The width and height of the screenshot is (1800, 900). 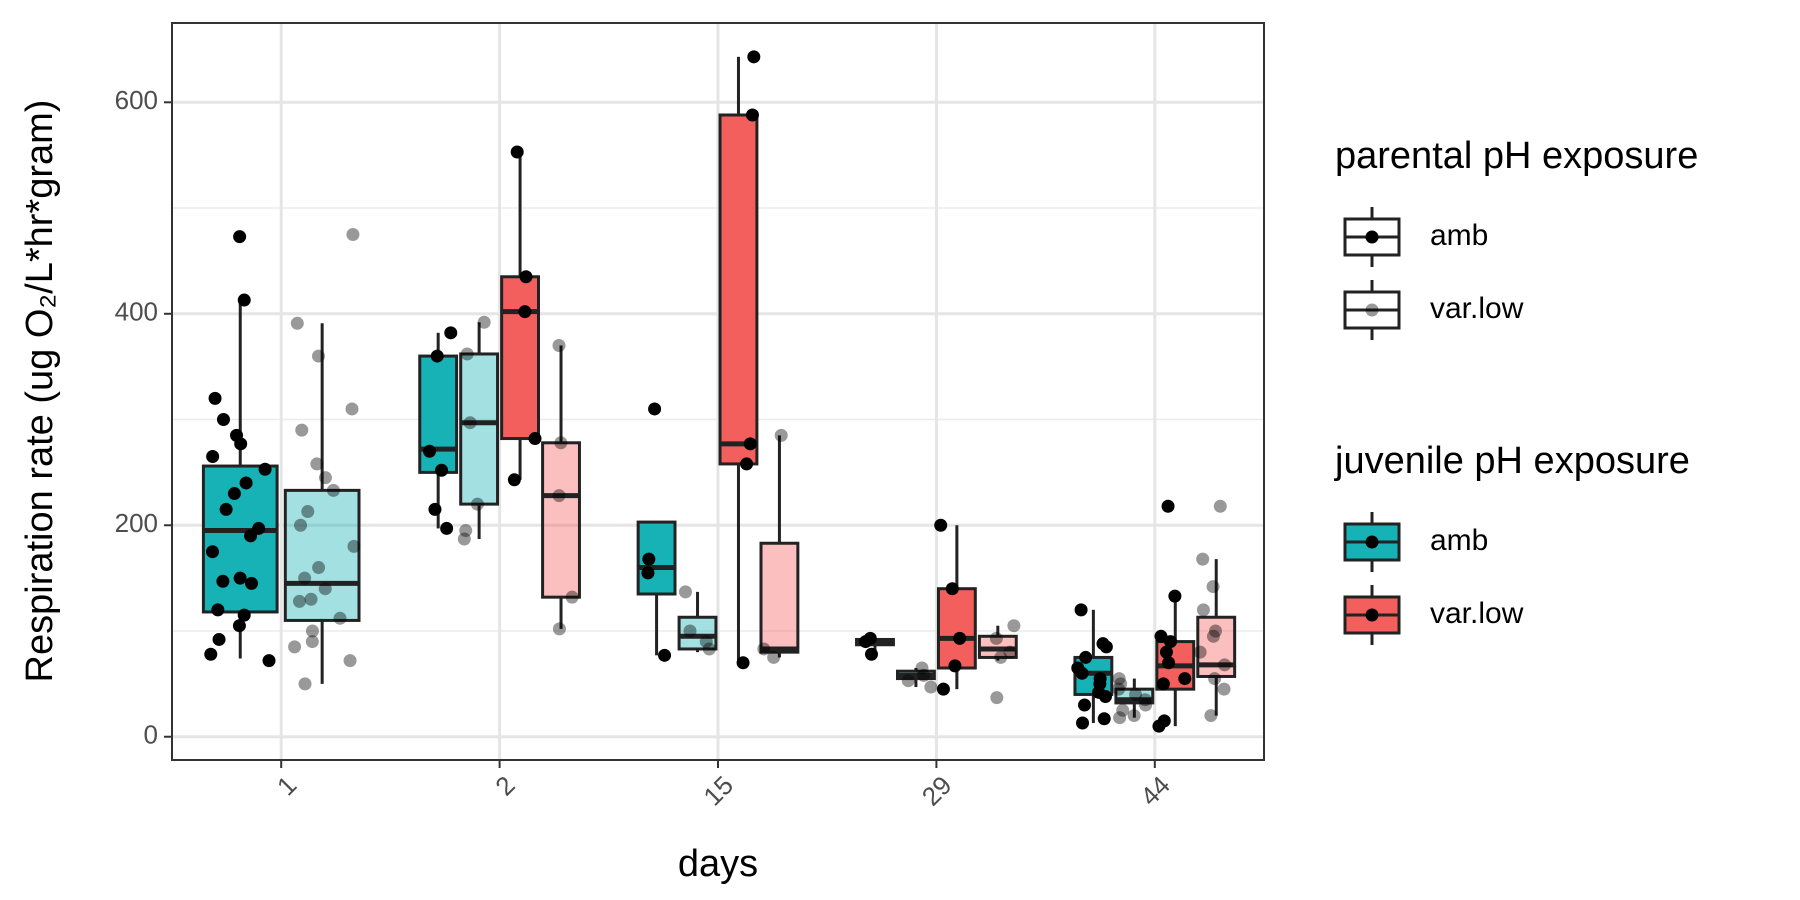 I want to click on legend-entry: amb, so click(x=1459, y=540).